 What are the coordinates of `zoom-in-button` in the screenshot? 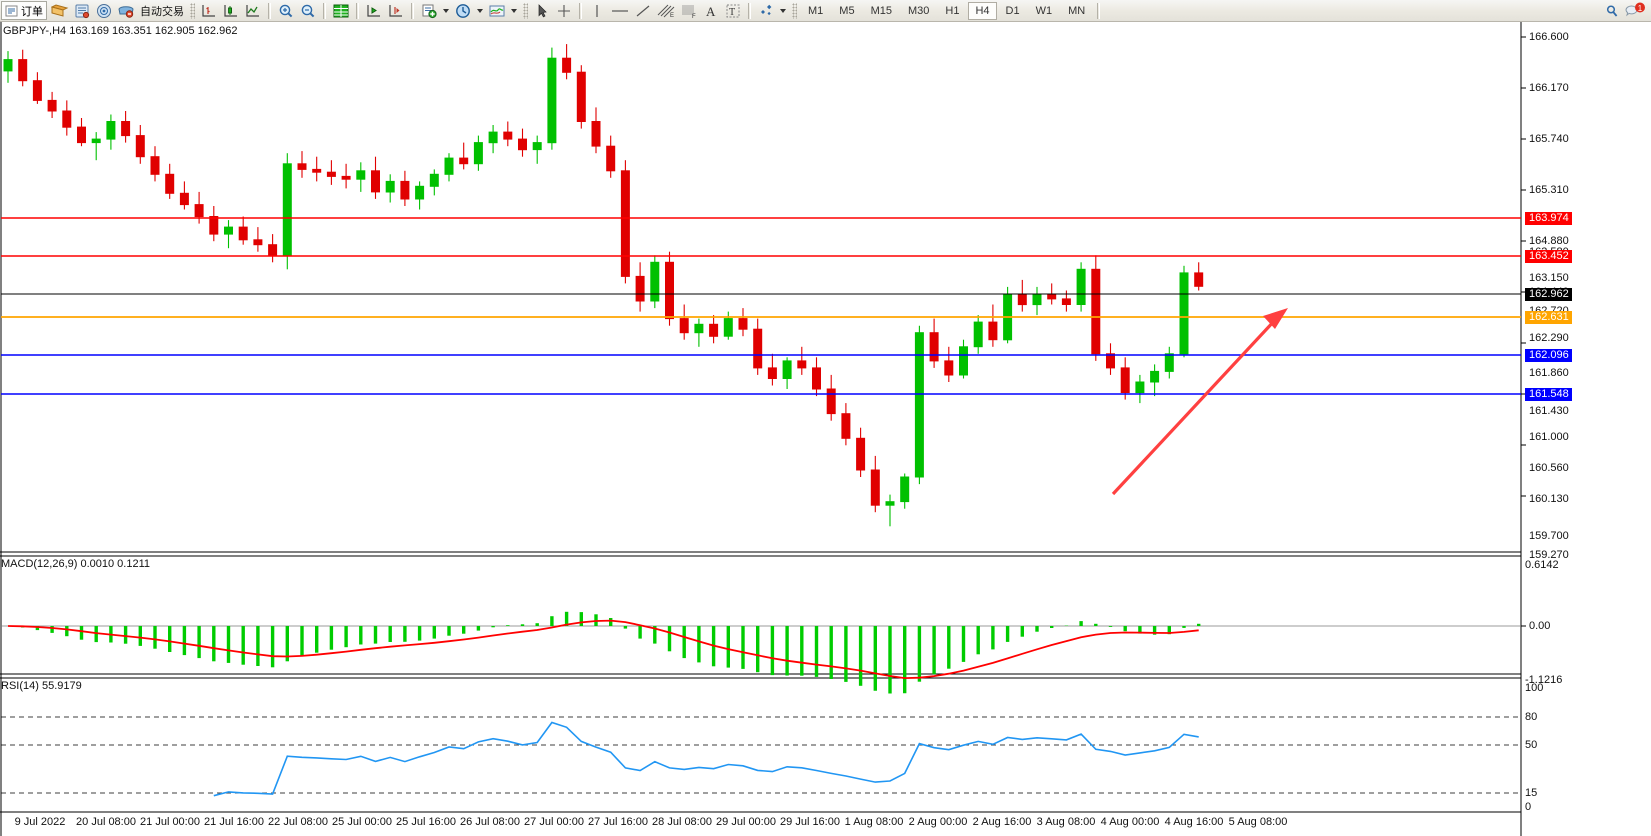 It's located at (286, 11).